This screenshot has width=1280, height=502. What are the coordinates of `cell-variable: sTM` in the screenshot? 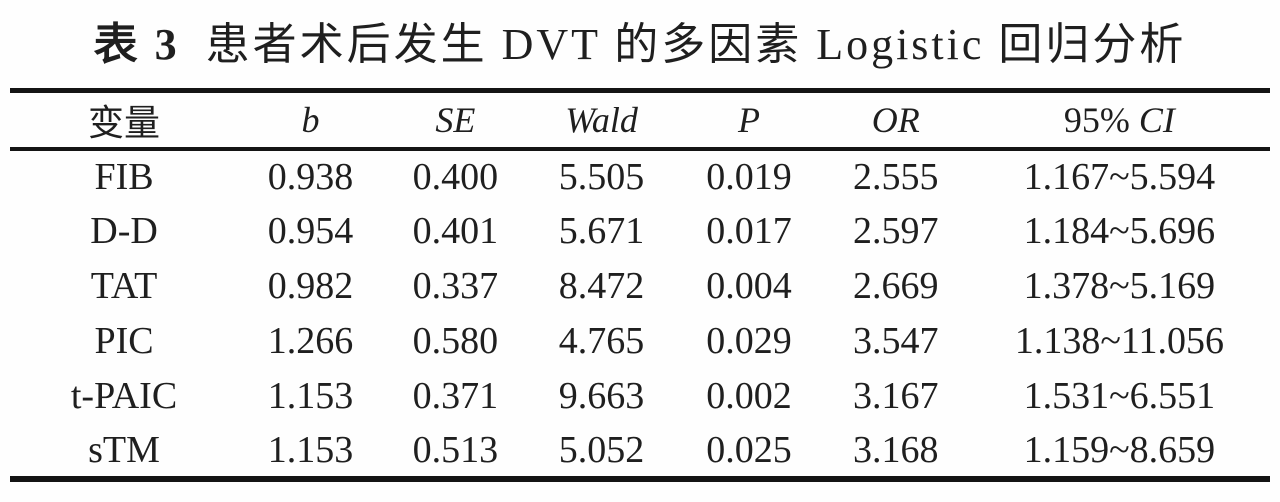 It's located at (124, 449).